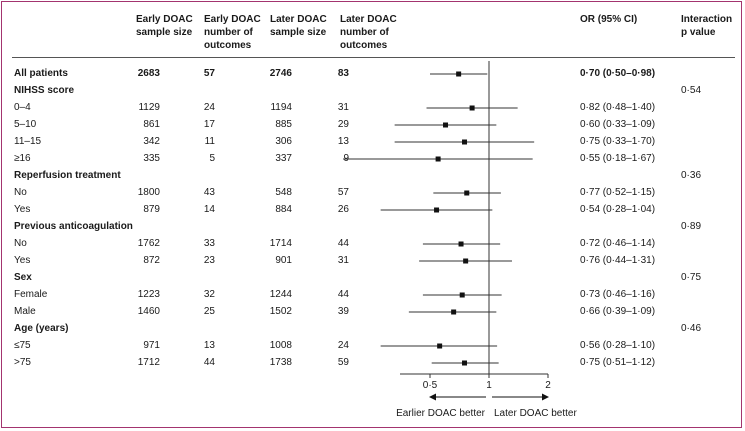 Image resolution: width=745 pixels, height=431 pixels. I want to click on header-early-sample-size: Early DOAC sample size, so click(164, 26).